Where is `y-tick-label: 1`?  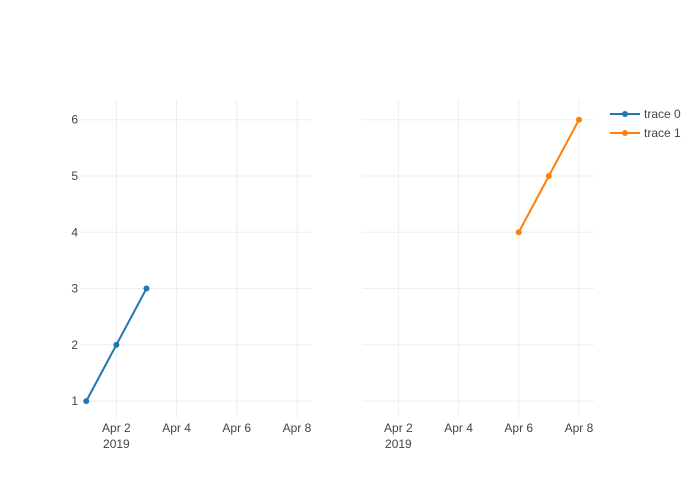 y-tick-label: 1 is located at coordinates (74, 401).